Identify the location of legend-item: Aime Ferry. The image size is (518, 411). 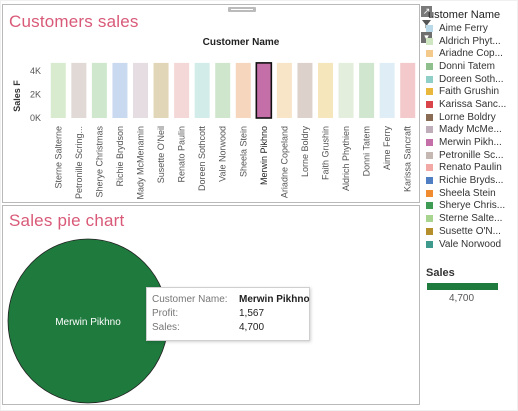
(472, 28).